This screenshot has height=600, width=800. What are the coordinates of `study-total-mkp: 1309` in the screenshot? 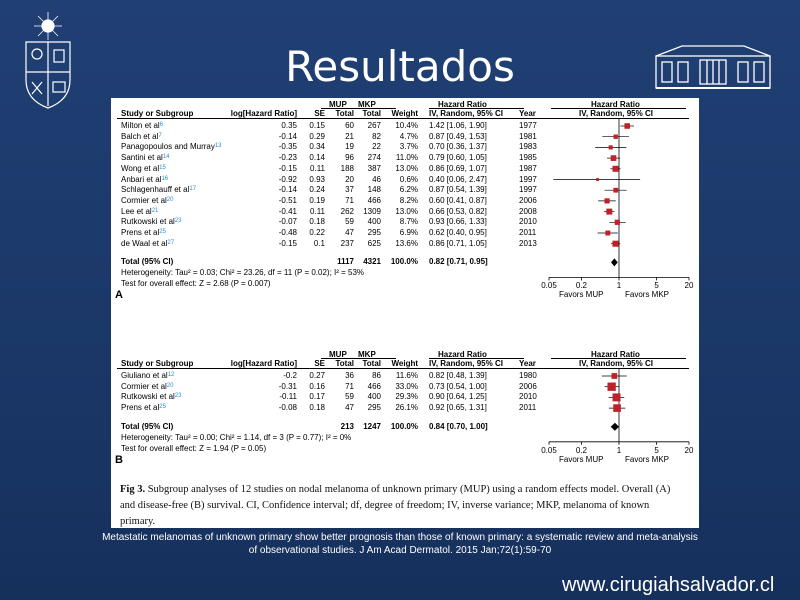 It's located at (372, 211).